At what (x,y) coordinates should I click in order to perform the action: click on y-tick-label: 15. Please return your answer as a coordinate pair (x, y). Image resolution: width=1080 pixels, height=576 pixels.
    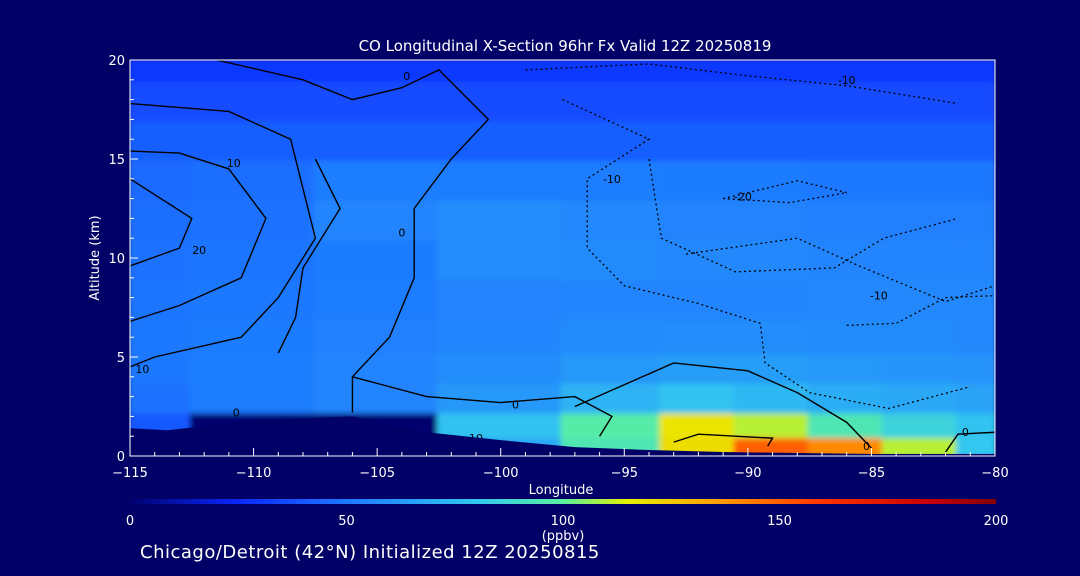
    Looking at the image, I should click on (116, 160).